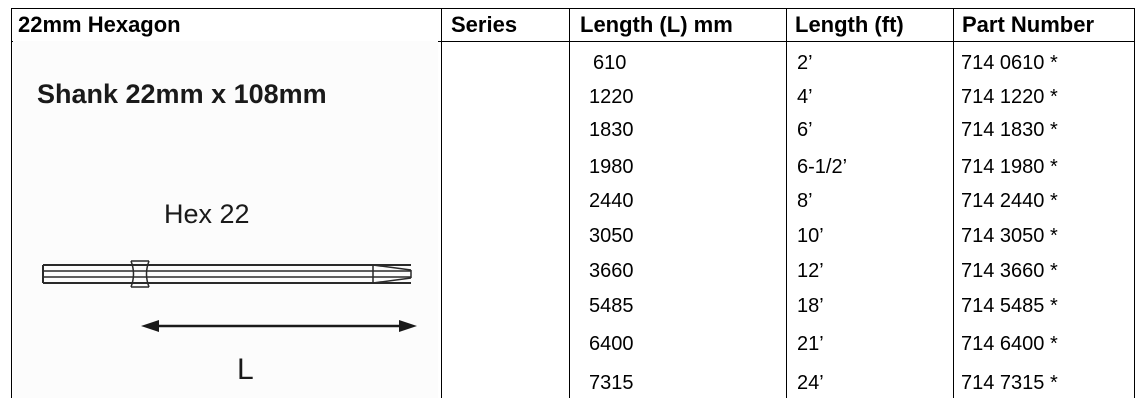 The height and width of the screenshot is (398, 1137). What do you see at coordinates (1009, 167) in the screenshot?
I see `part-number-cell: 714 1980 *` at bounding box center [1009, 167].